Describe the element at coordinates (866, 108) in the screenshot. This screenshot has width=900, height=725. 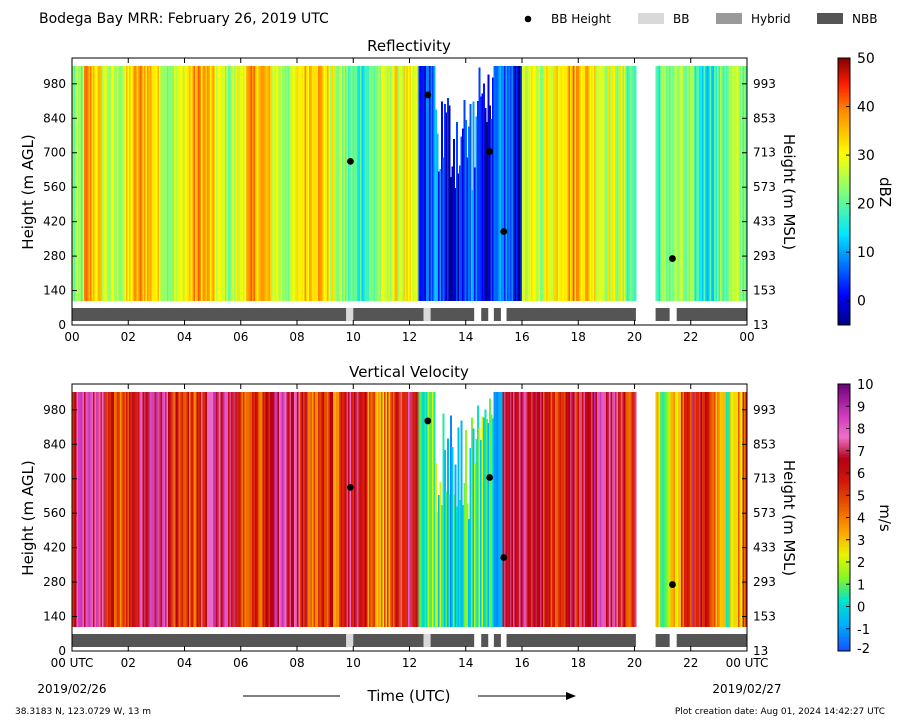
I see `colorbar-tick-label: 40` at that location.